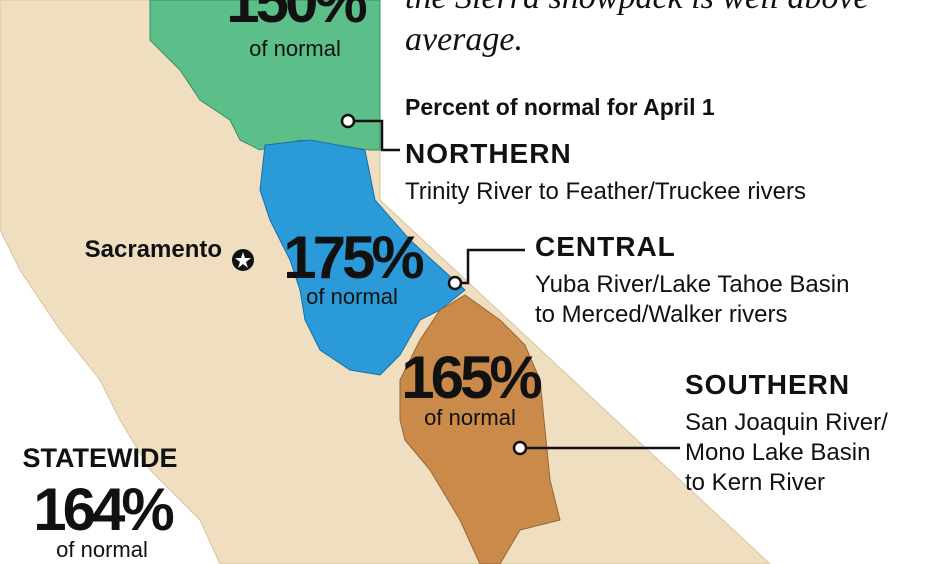 This screenshot has width=940, height=564. Describe the element at coordinates (786, 422) in the screenshot. I see `region-description: San Joaquin River/` at that location.